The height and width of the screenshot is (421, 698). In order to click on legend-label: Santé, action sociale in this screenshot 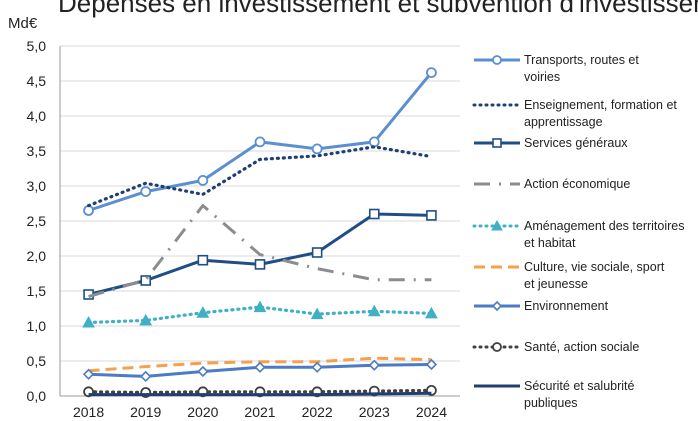, I will do `click(581, 347)`.